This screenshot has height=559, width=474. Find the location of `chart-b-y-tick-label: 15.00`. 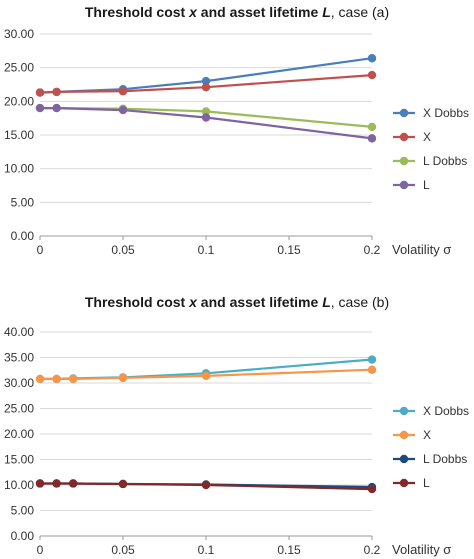

chart-b-y-tick-label: 15.00 is located at coordinates (19, 460).